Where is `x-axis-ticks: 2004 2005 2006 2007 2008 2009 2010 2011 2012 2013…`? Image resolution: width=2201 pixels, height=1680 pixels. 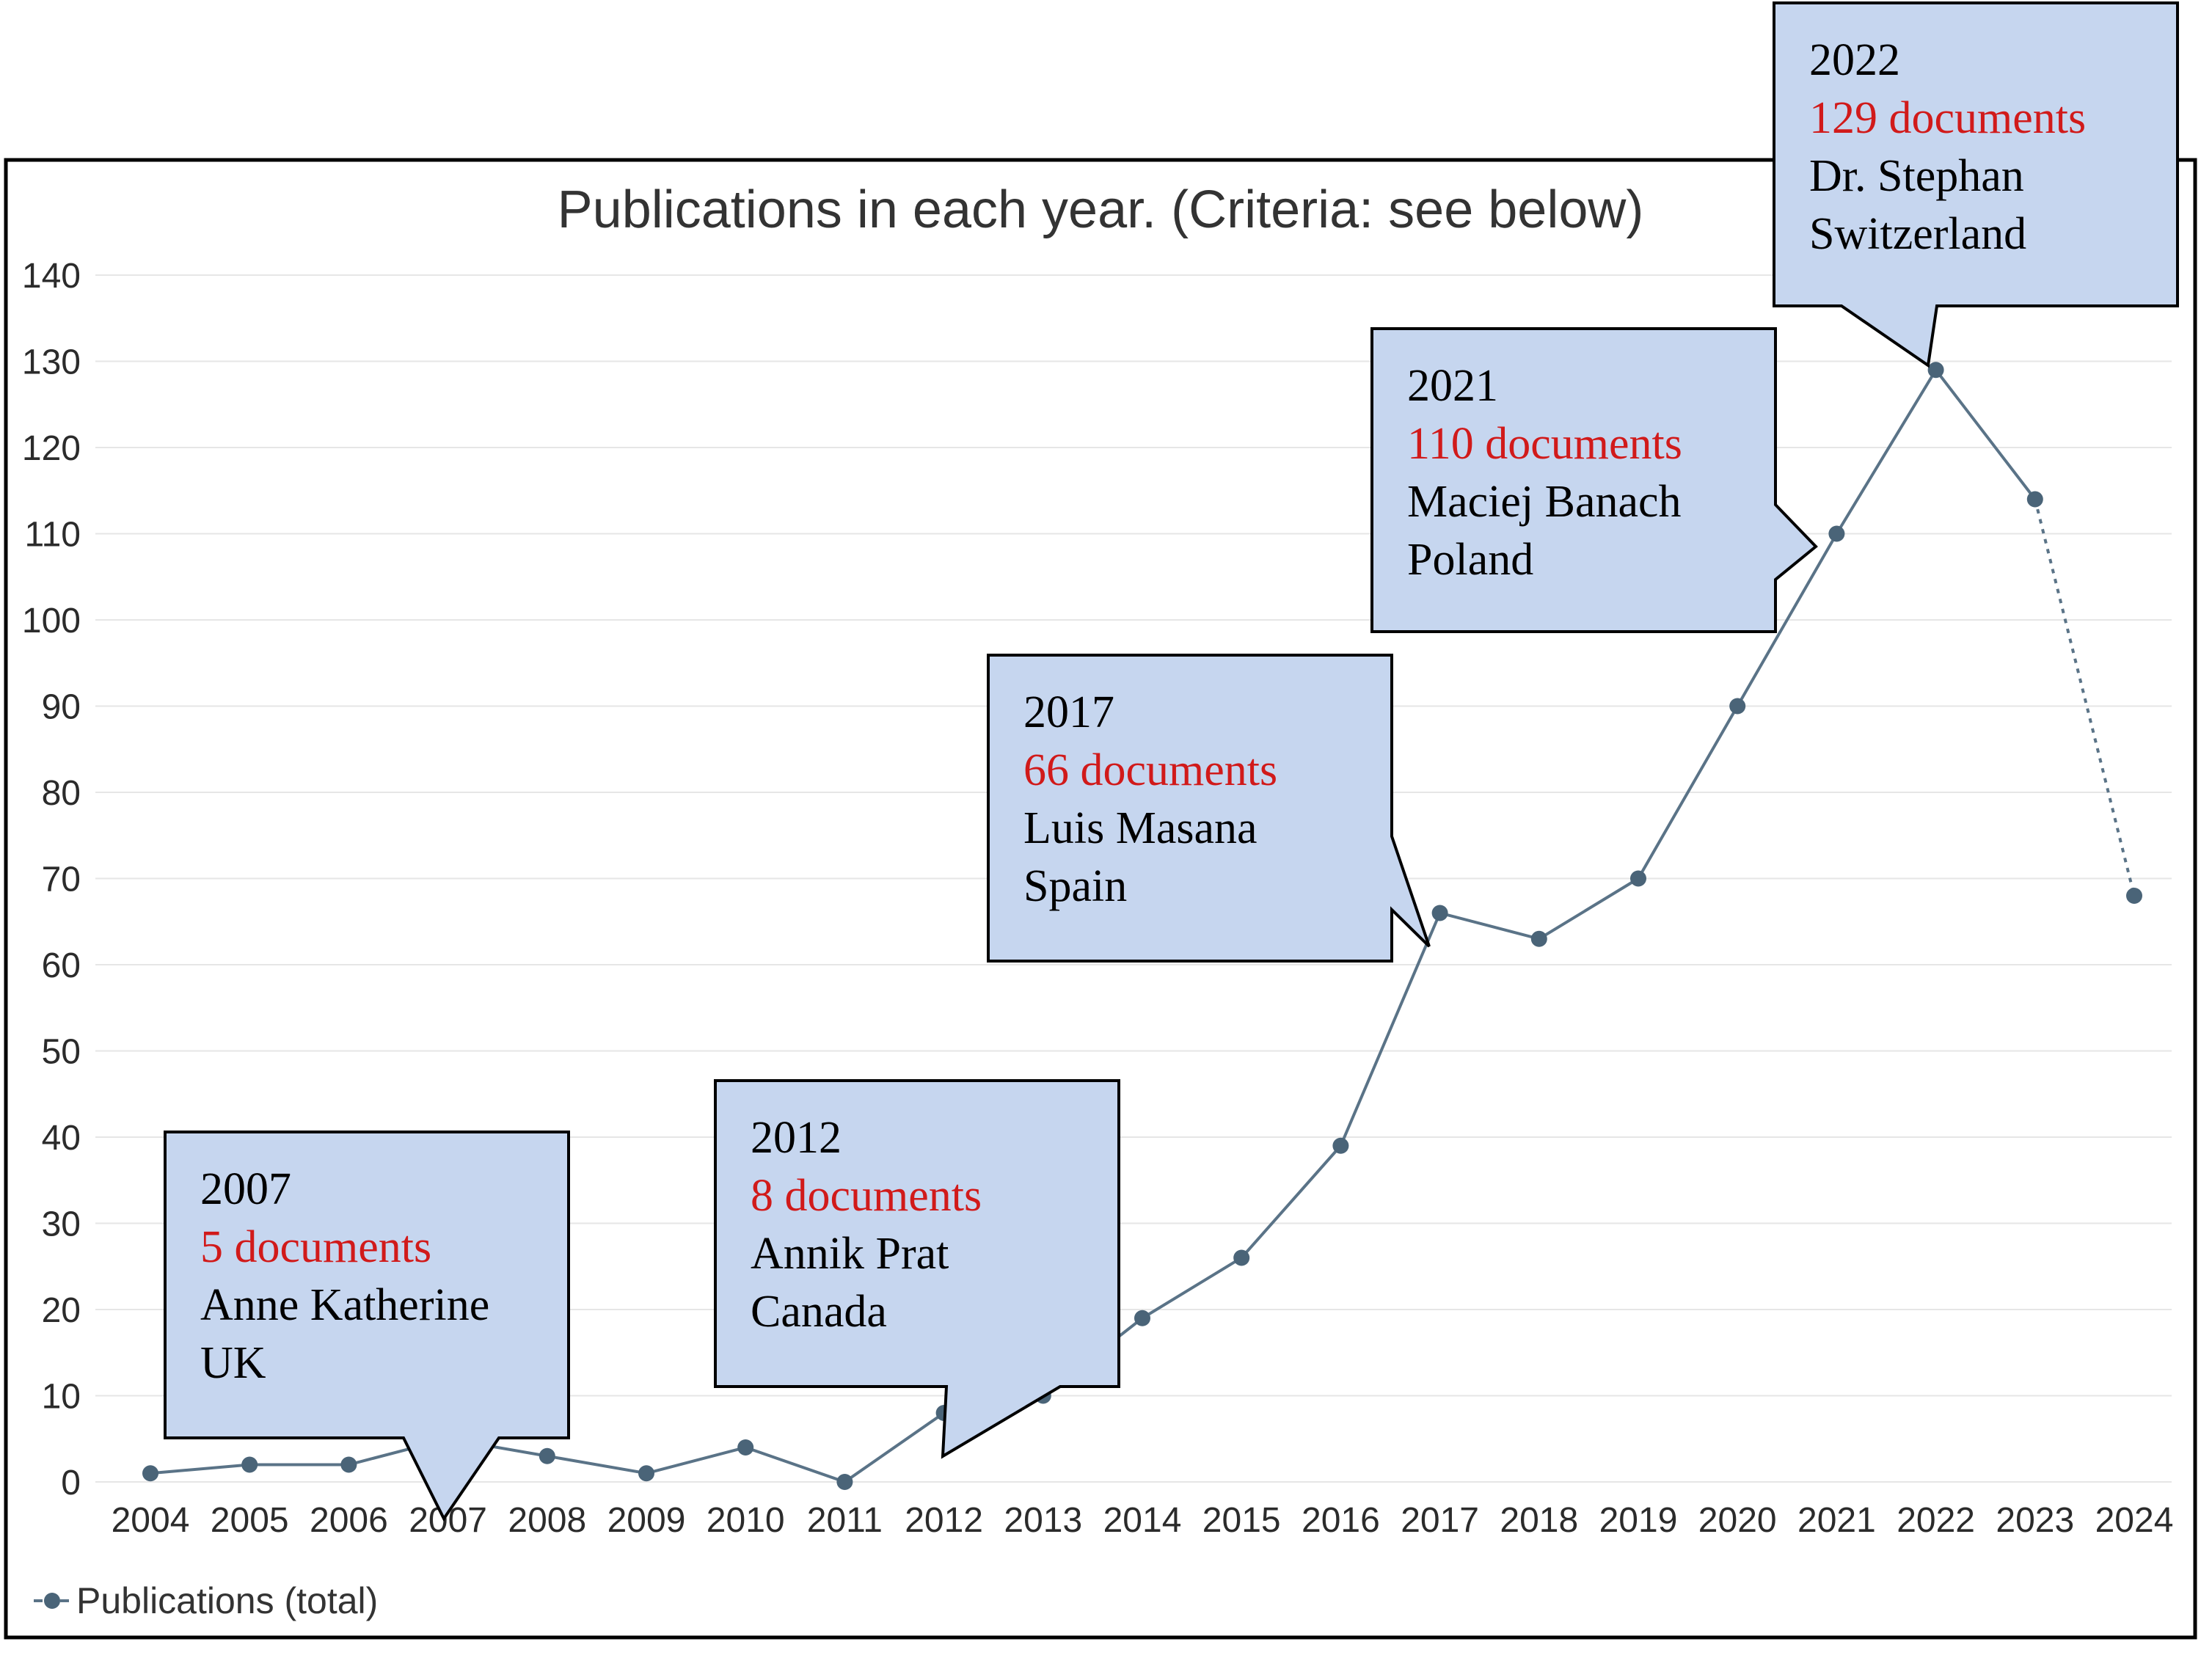 x-axis-ticks: 2004 2005 2006 2007 2008 2009 2010 2011 2012 2013… is located at coordinates (1143, 1521).